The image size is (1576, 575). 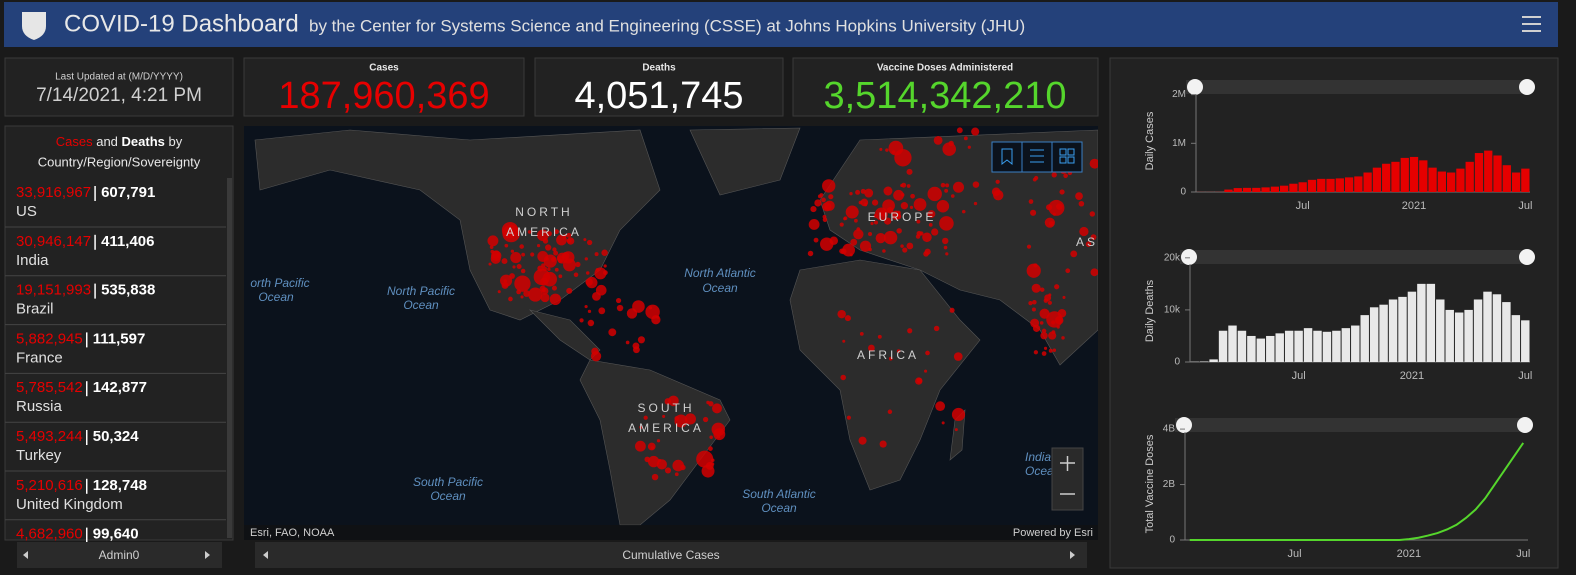 I want to click on x-tick-label: 2021, so click(x=1412, y=376).